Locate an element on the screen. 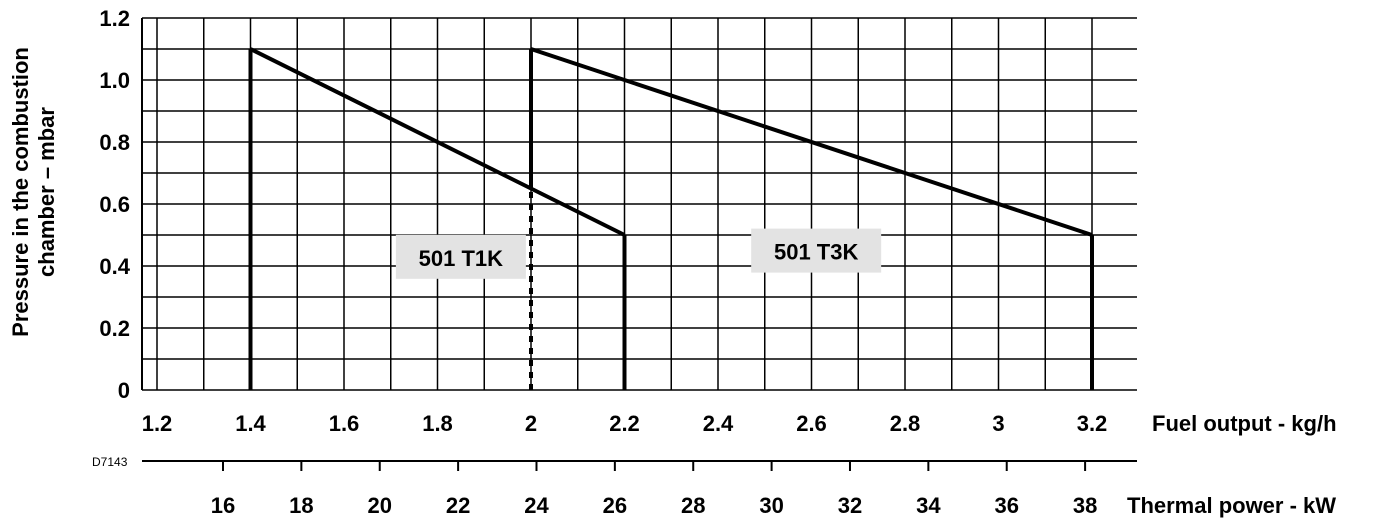  x-tick-label: 2.8 is located at coordinates (905, 423).